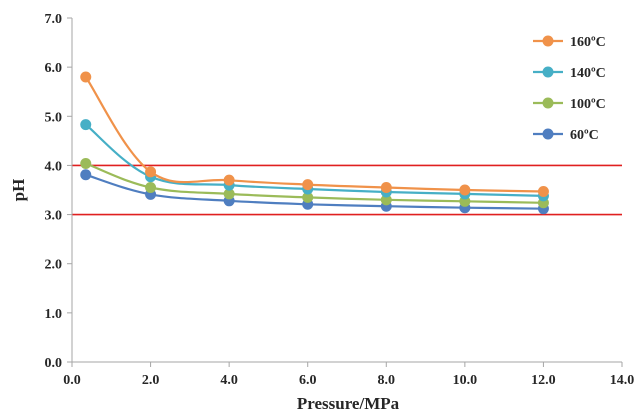 The height and width of the screenshot is (414, 636). What do you see at coordinates (584, 135) in the screenshot?
I see `legend-label: 60ºC` at bounding box center [584, 135].